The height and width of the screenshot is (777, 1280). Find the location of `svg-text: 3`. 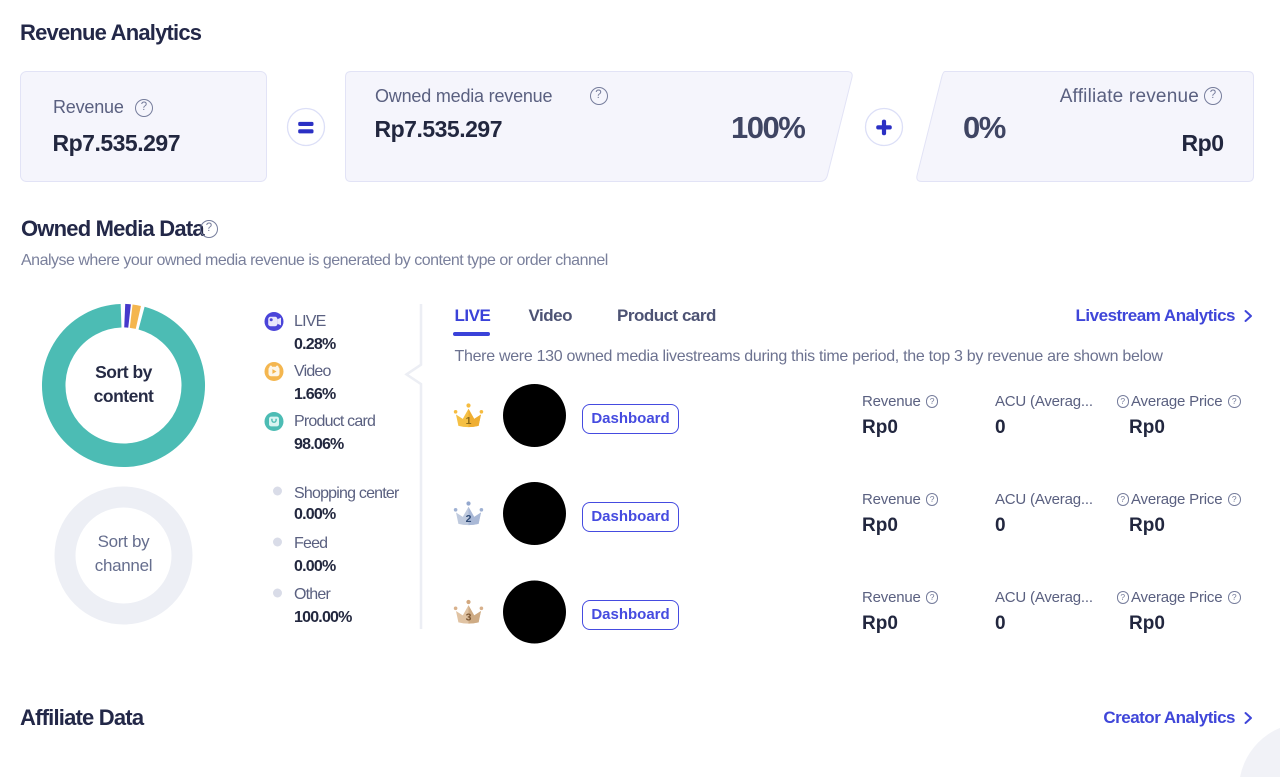

svg-text: 3 is located at coordinates (469, 618).